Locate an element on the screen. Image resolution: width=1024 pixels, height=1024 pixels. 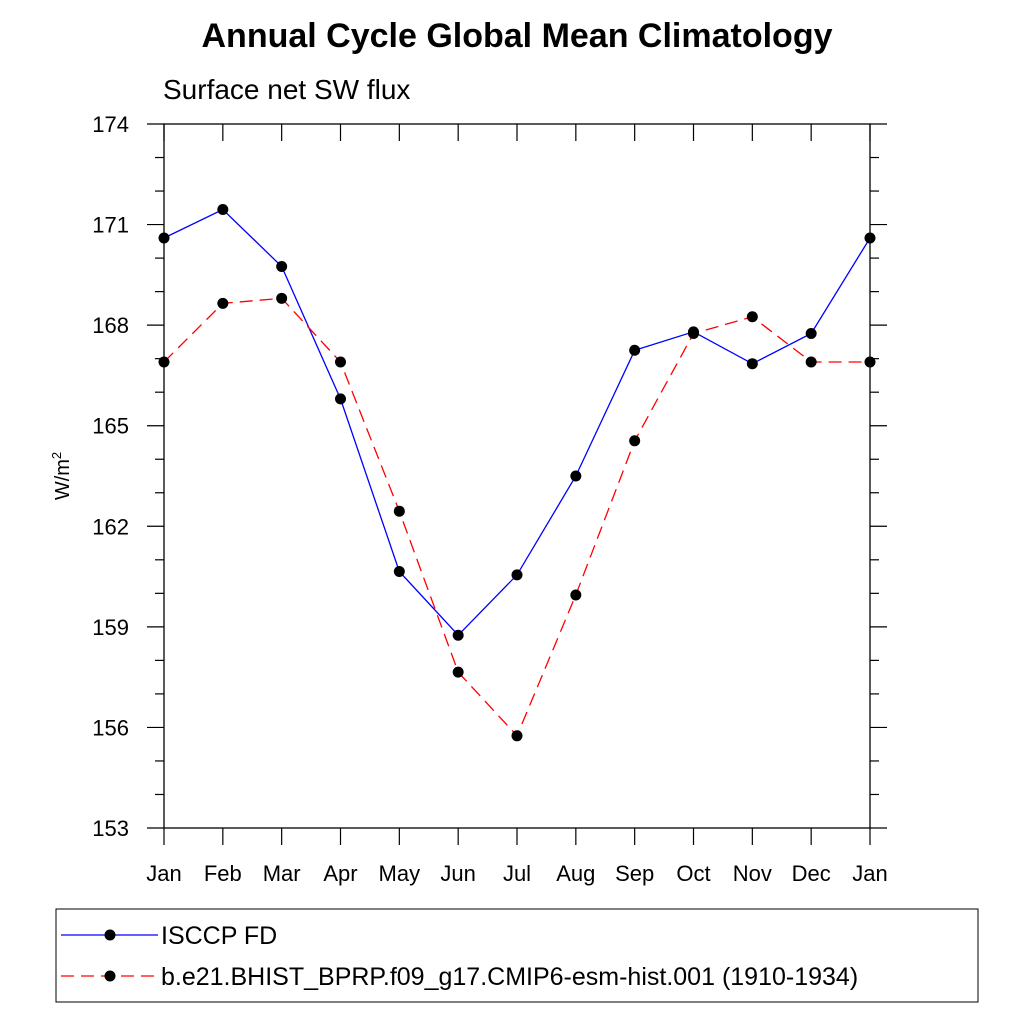
legend-entry-isccp: ISCCP FD is located at coordinates (169, 936).